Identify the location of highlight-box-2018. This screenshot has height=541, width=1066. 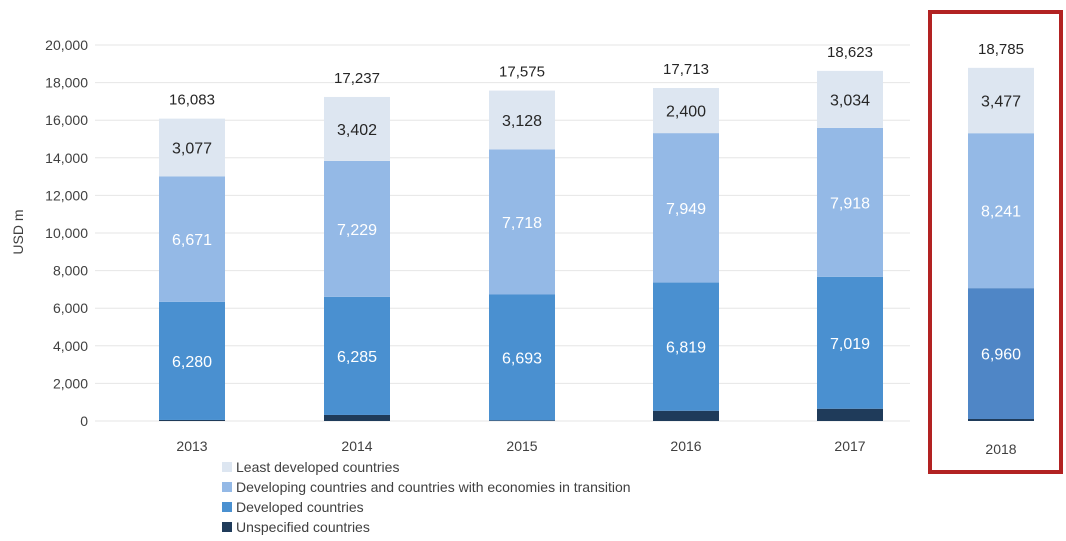
(995, 242).